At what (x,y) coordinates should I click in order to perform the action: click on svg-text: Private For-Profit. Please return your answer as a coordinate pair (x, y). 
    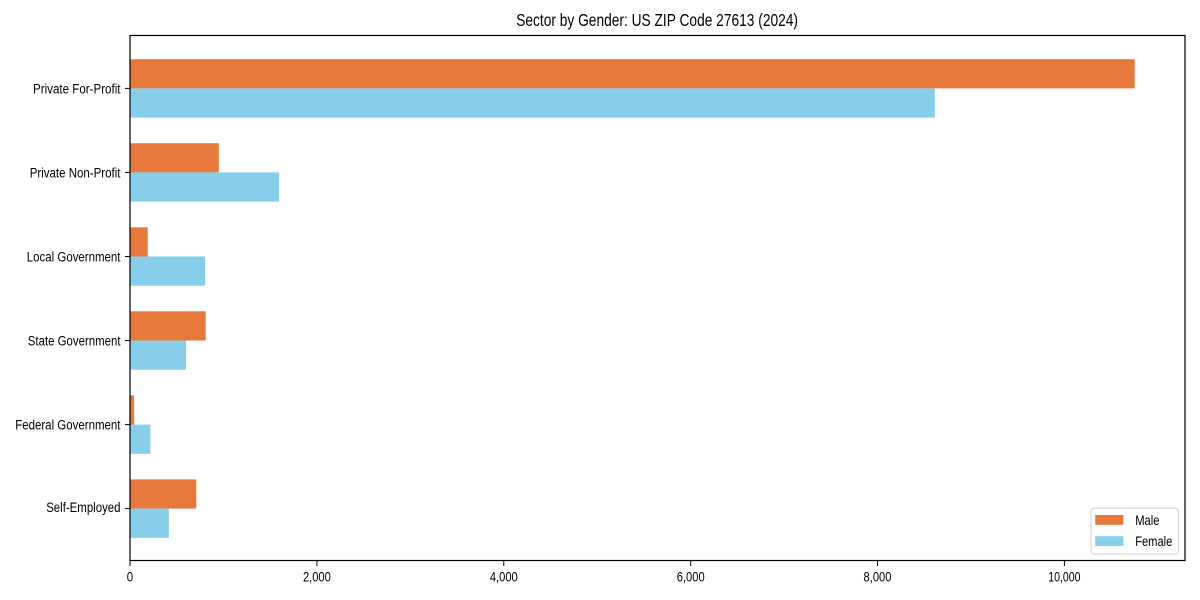
    Looking at the image, I should click on (77, 89).